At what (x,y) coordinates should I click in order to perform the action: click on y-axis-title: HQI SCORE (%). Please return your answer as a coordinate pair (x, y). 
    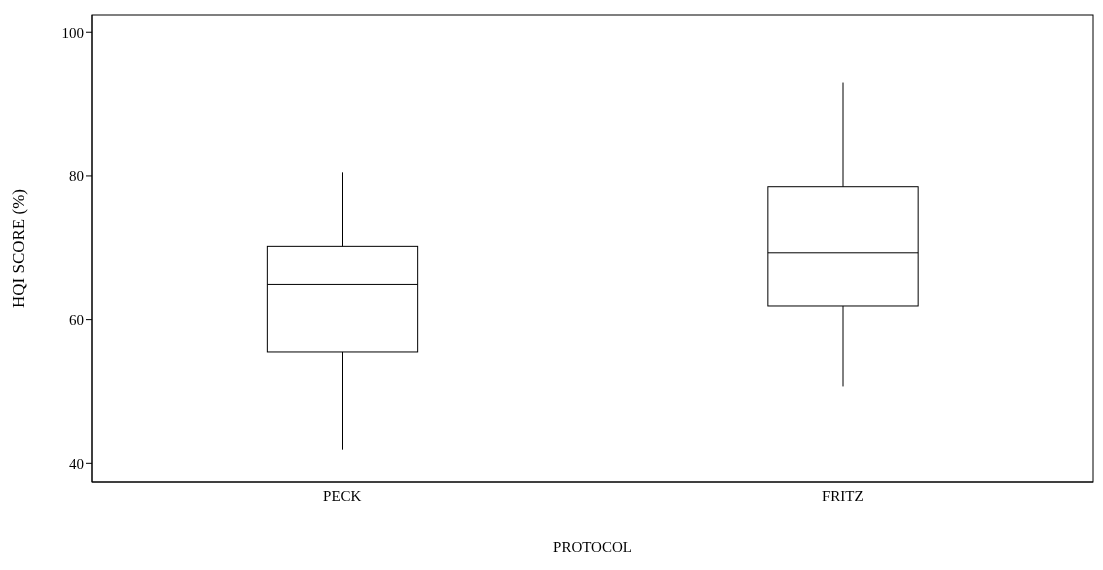
    Looking at the image, I should click on (19, 248).